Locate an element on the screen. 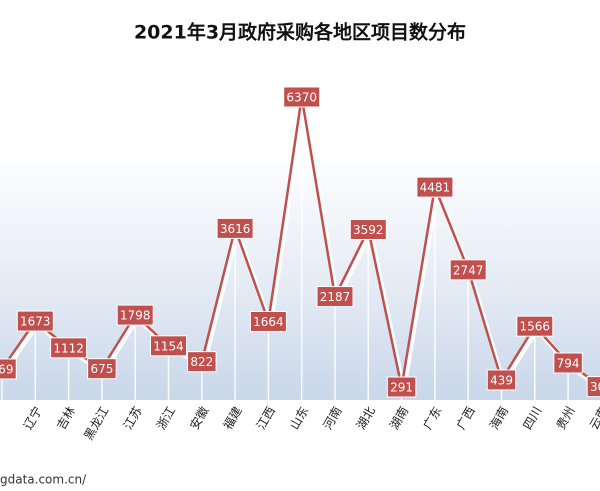  data-label: 2747 is located at coordinates (468, 270).